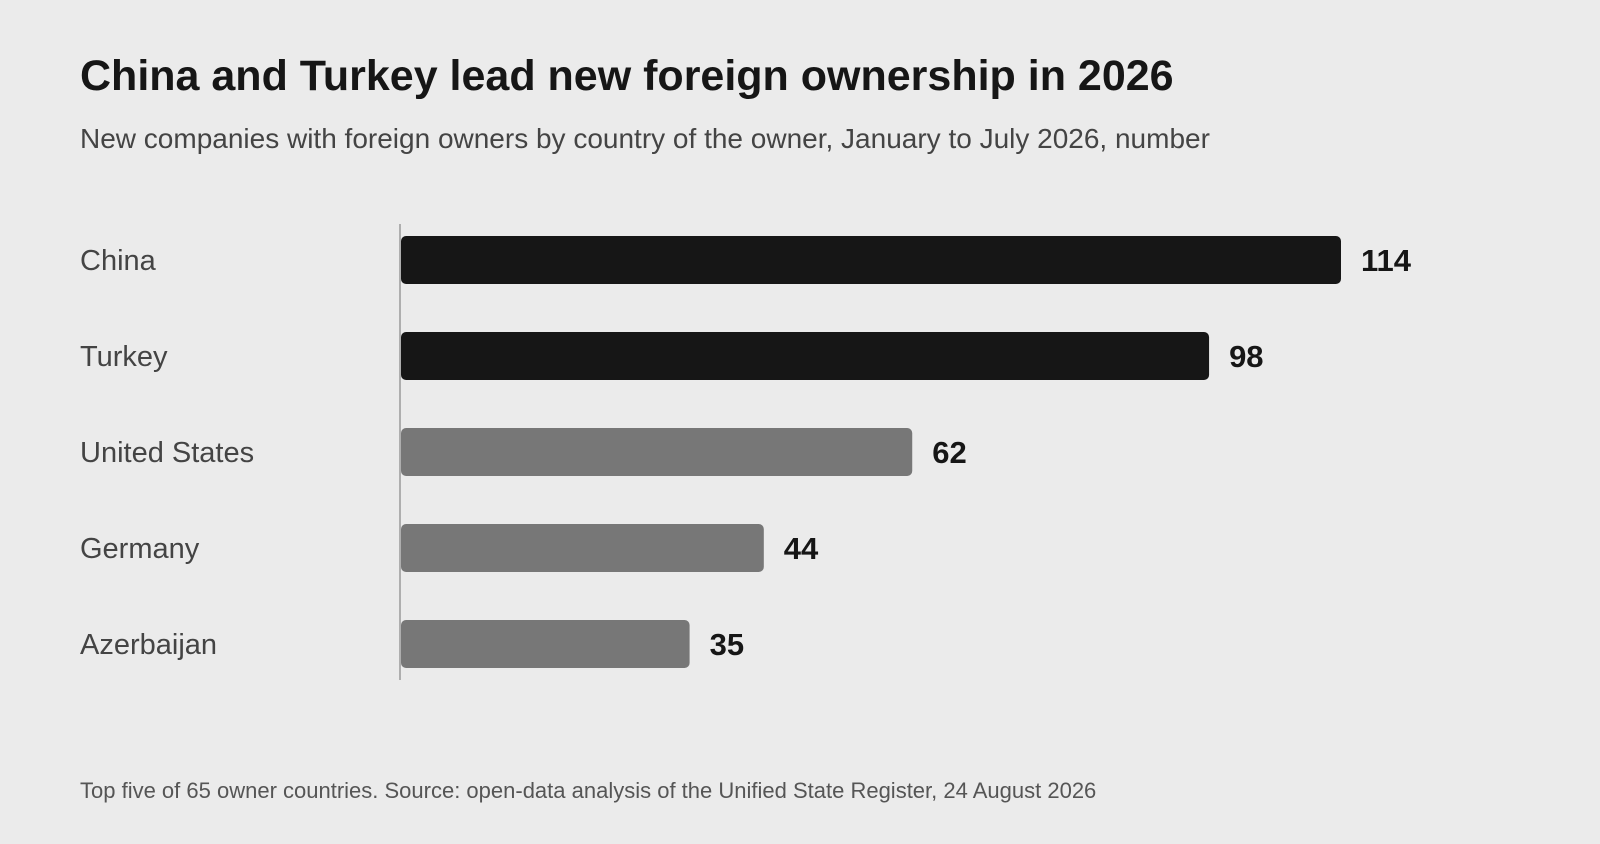  I want to click on category-label-united-states: United States, so click(167, 453).